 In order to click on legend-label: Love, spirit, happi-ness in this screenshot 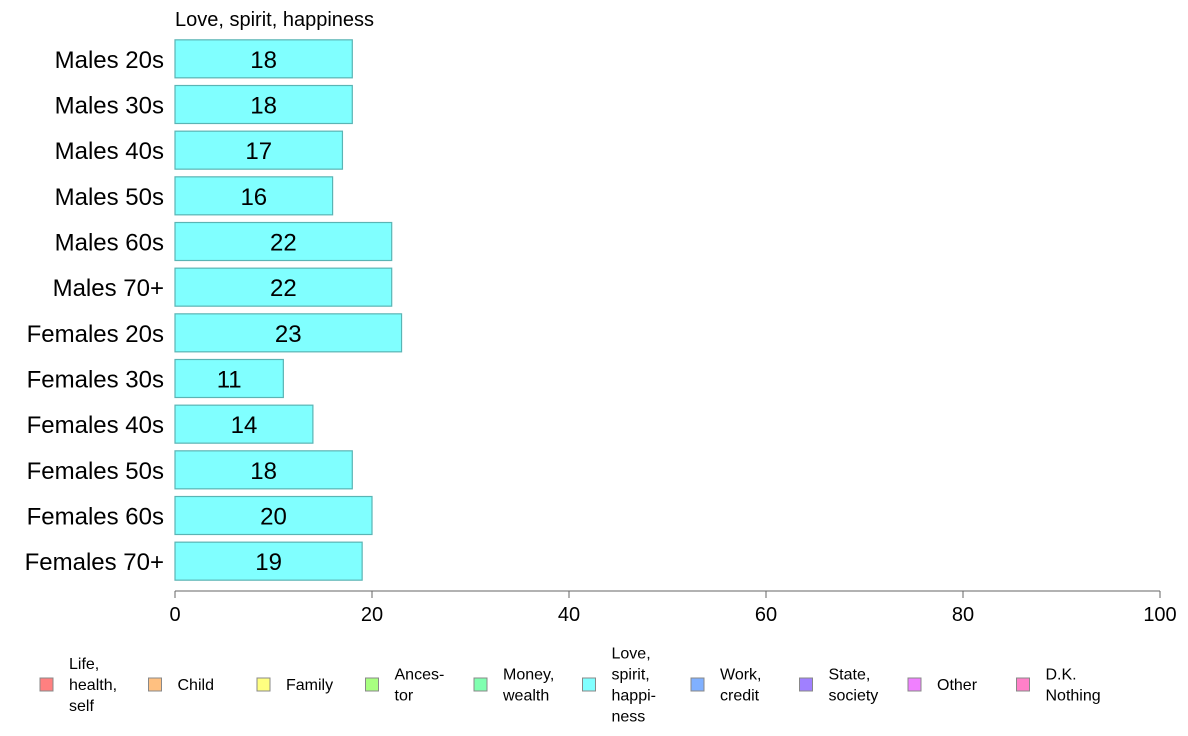, I will do `click(634, 686)`.